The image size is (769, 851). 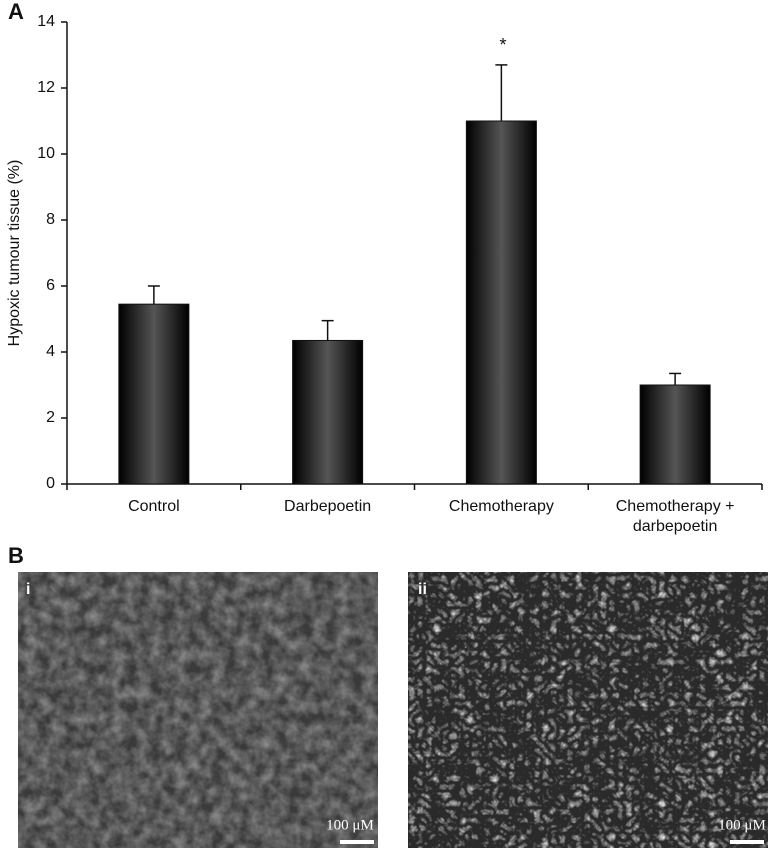 I want to click on y-tick-label: 8, so click(x=50, y=219).